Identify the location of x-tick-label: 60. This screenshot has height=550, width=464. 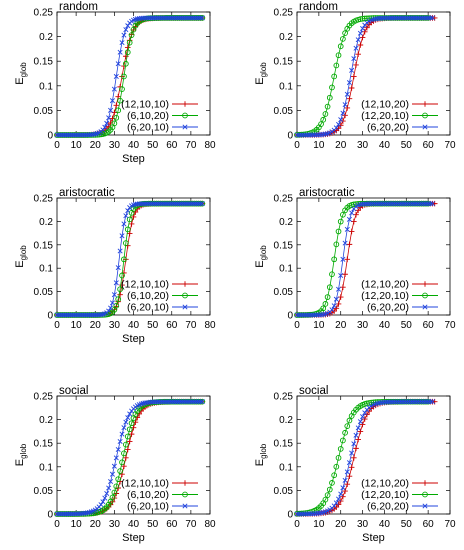
(172, 325).